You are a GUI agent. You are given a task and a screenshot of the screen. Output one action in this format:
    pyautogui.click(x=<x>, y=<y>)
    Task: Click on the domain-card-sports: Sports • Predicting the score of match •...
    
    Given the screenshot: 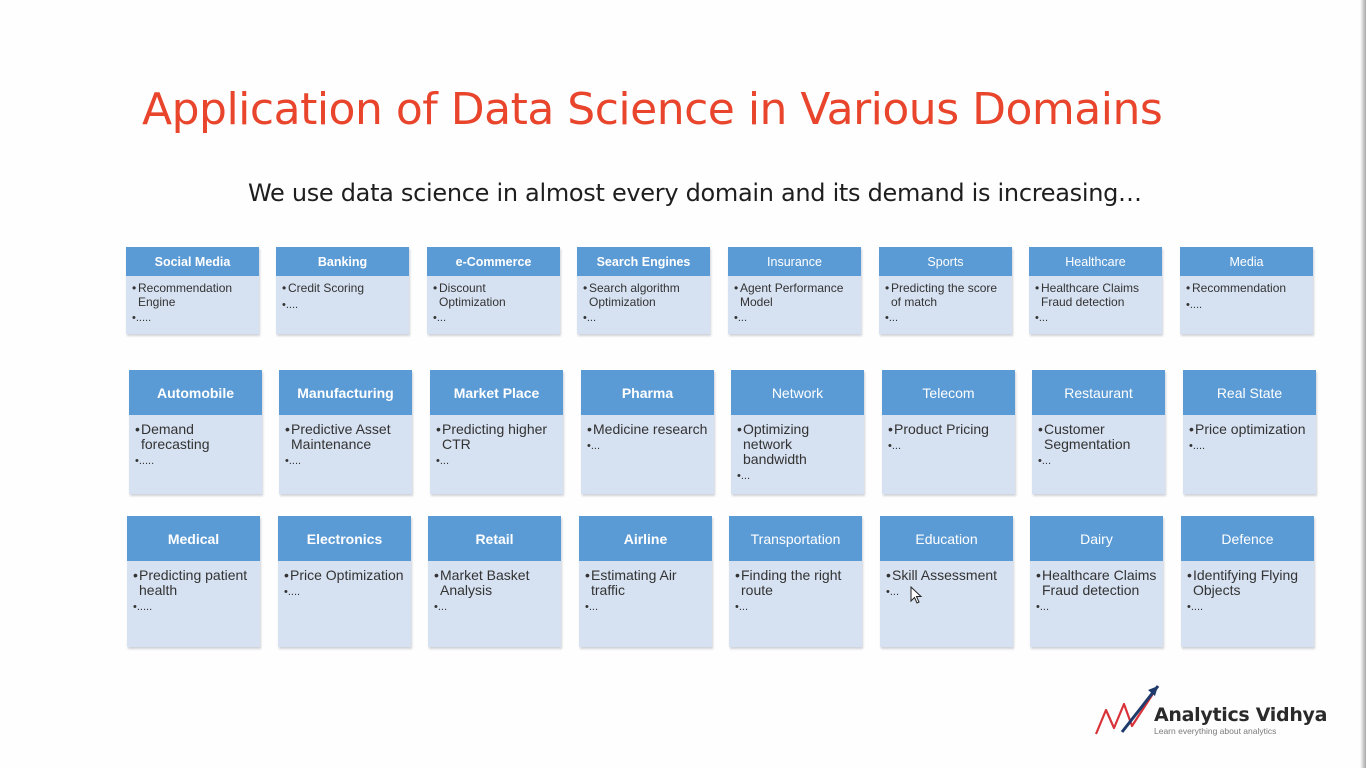 What is the action you would take?
    pyautogui.click(x=945, y=290)
    